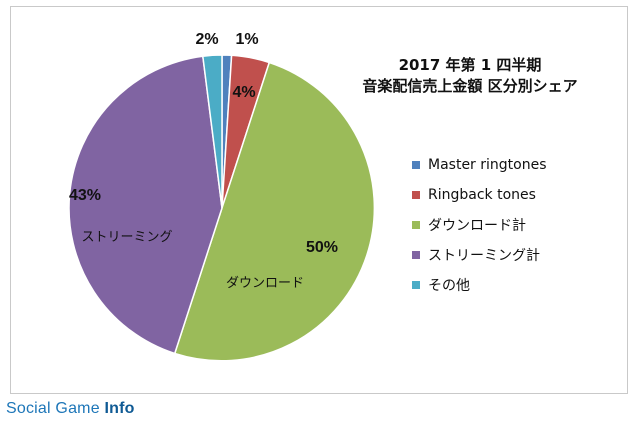  I want to click on pie-slice-other, so click(212, 131).